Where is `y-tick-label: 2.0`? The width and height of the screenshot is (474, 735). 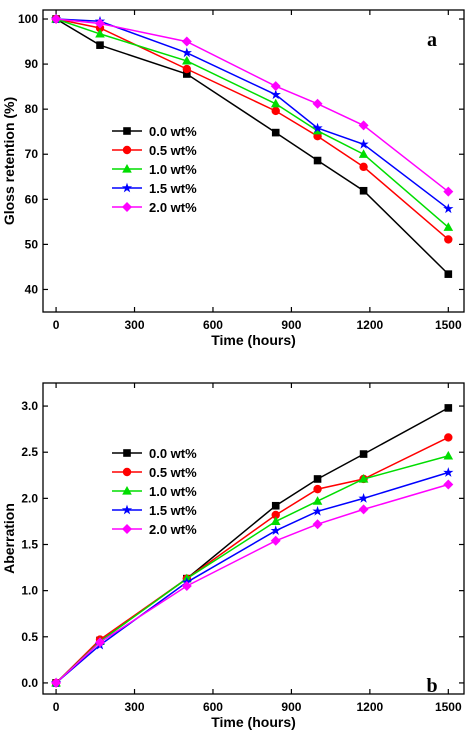
y-tick-label: 2.0 is located at coordinates (29, 498).